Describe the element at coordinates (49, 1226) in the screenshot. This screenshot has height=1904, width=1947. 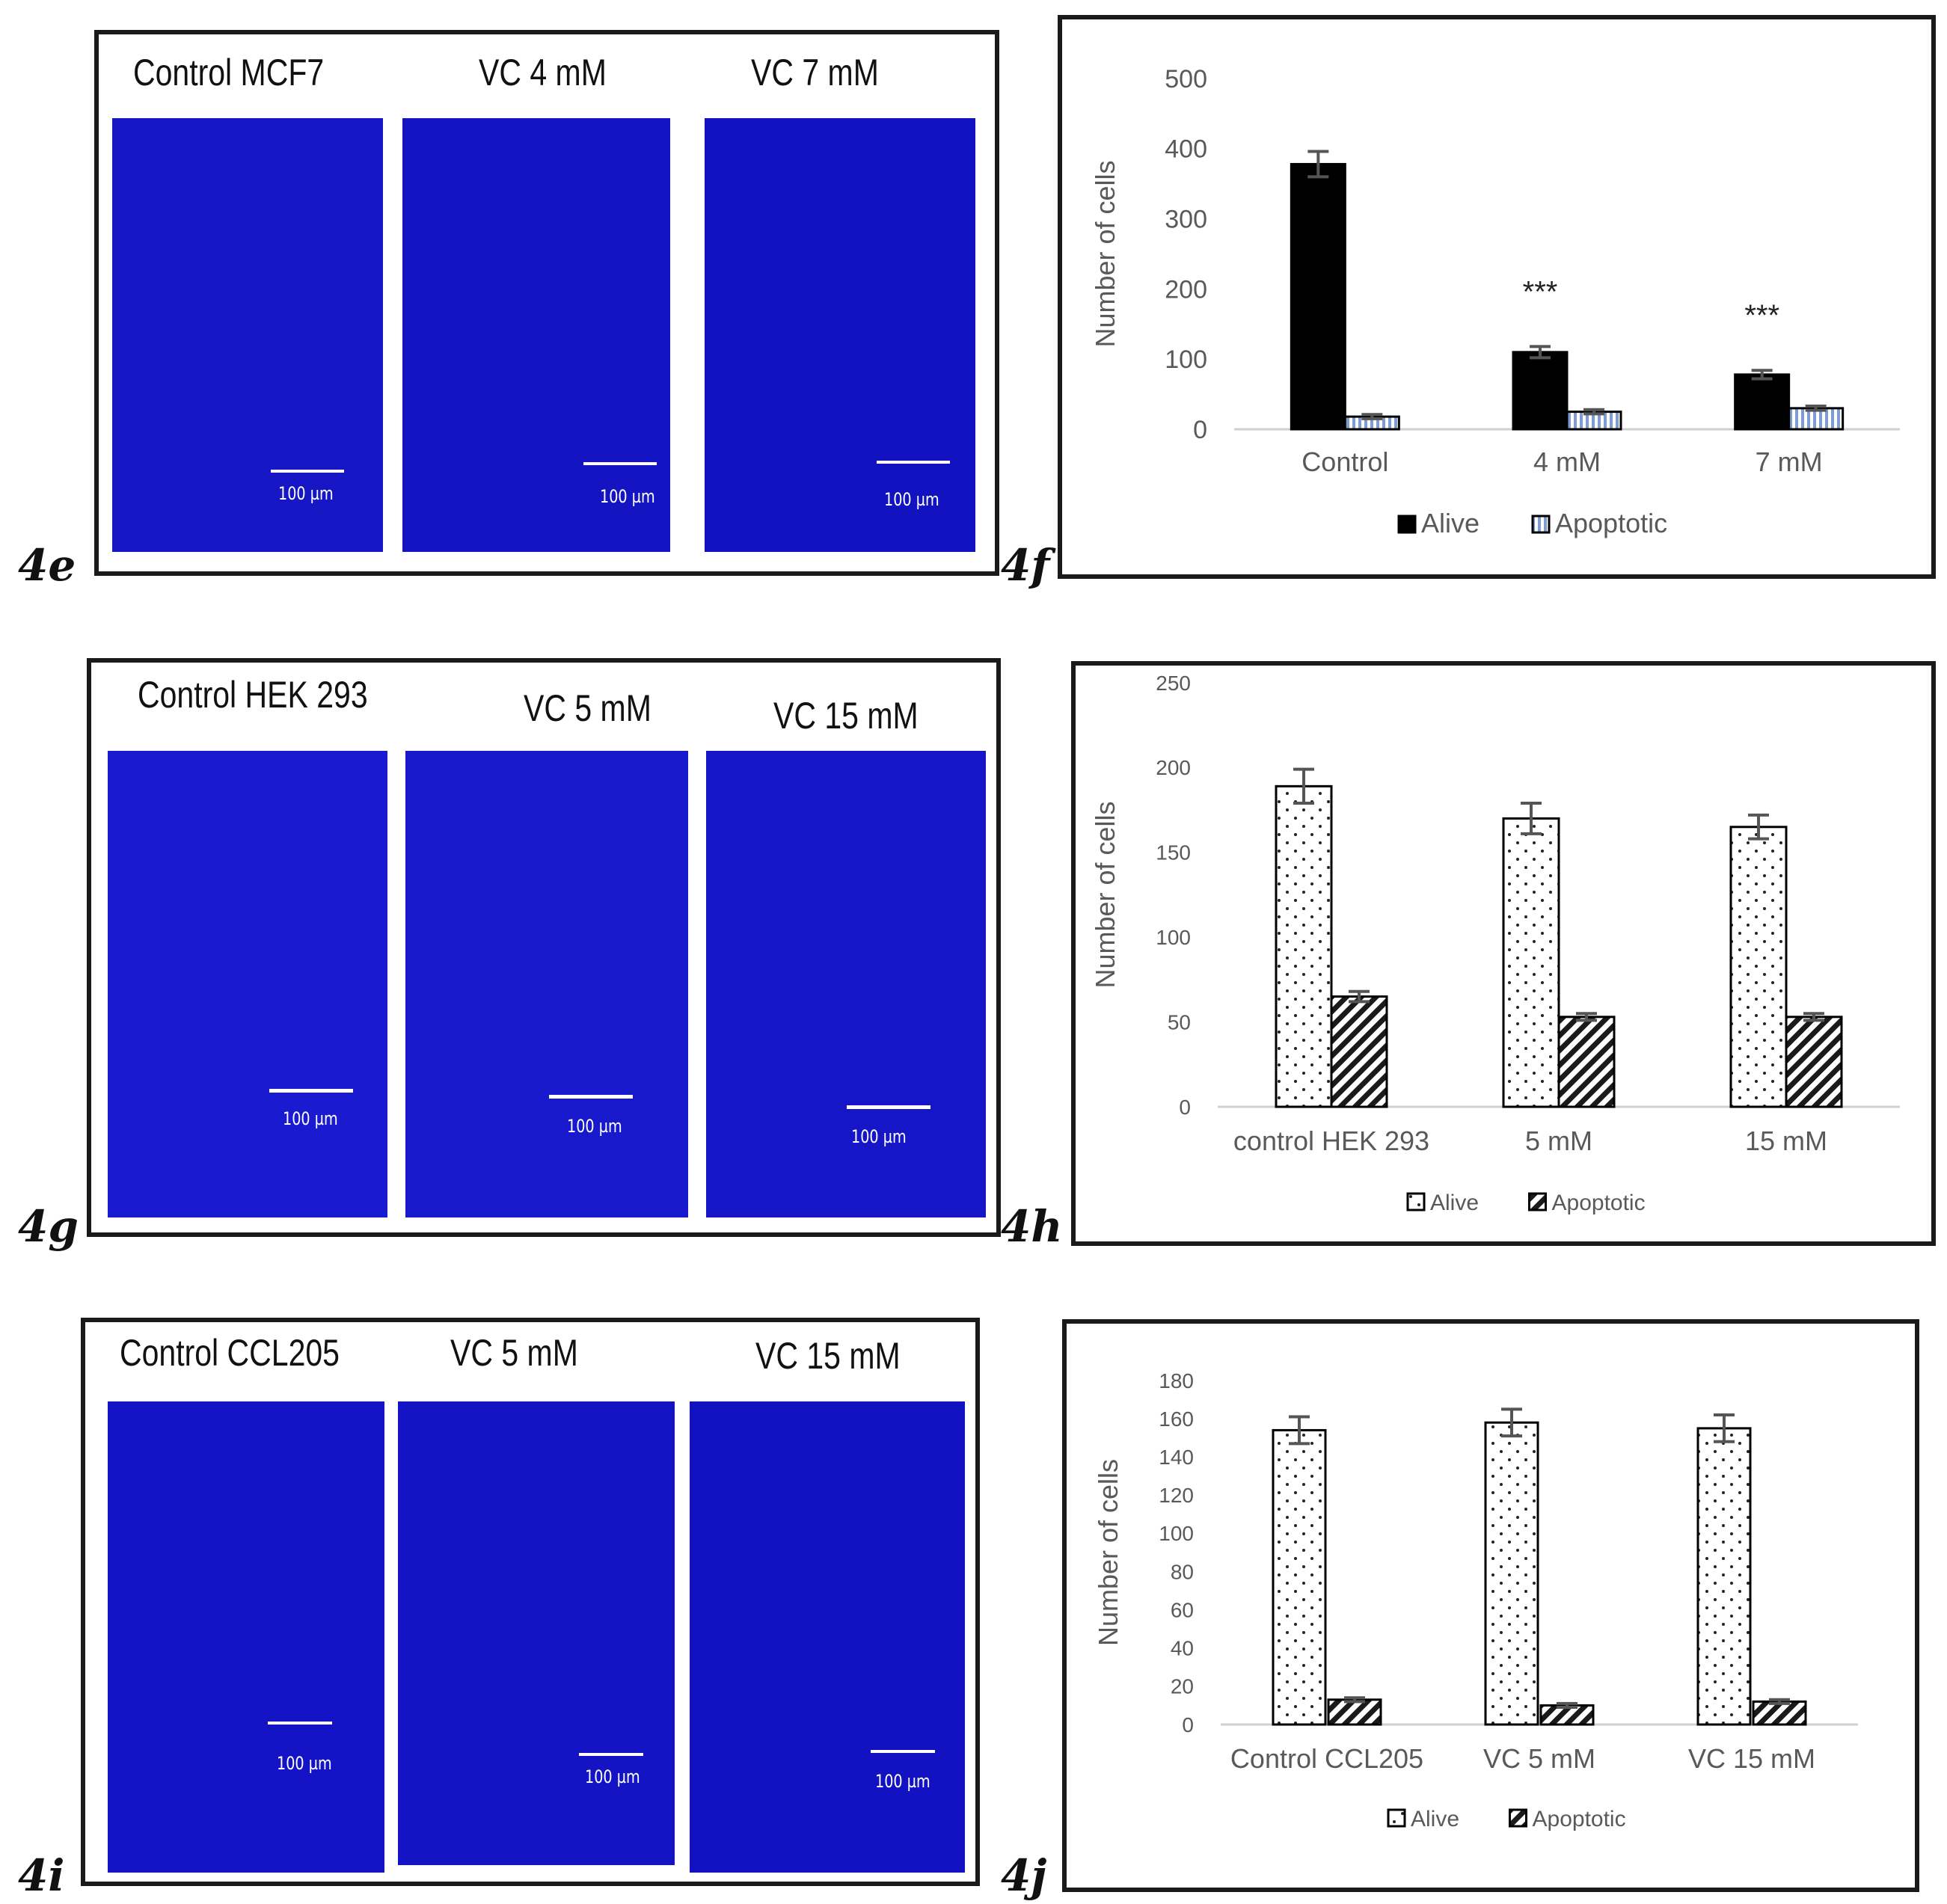
I see `panel-label: 4g` at that location.